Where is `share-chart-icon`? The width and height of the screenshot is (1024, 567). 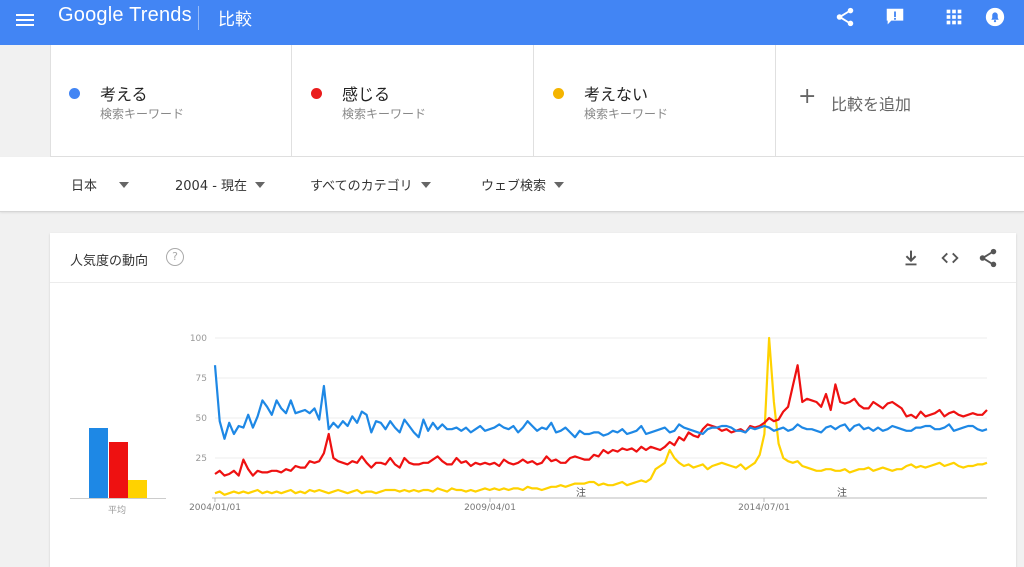 share-chart-icon is located at coordinates (988, 258).